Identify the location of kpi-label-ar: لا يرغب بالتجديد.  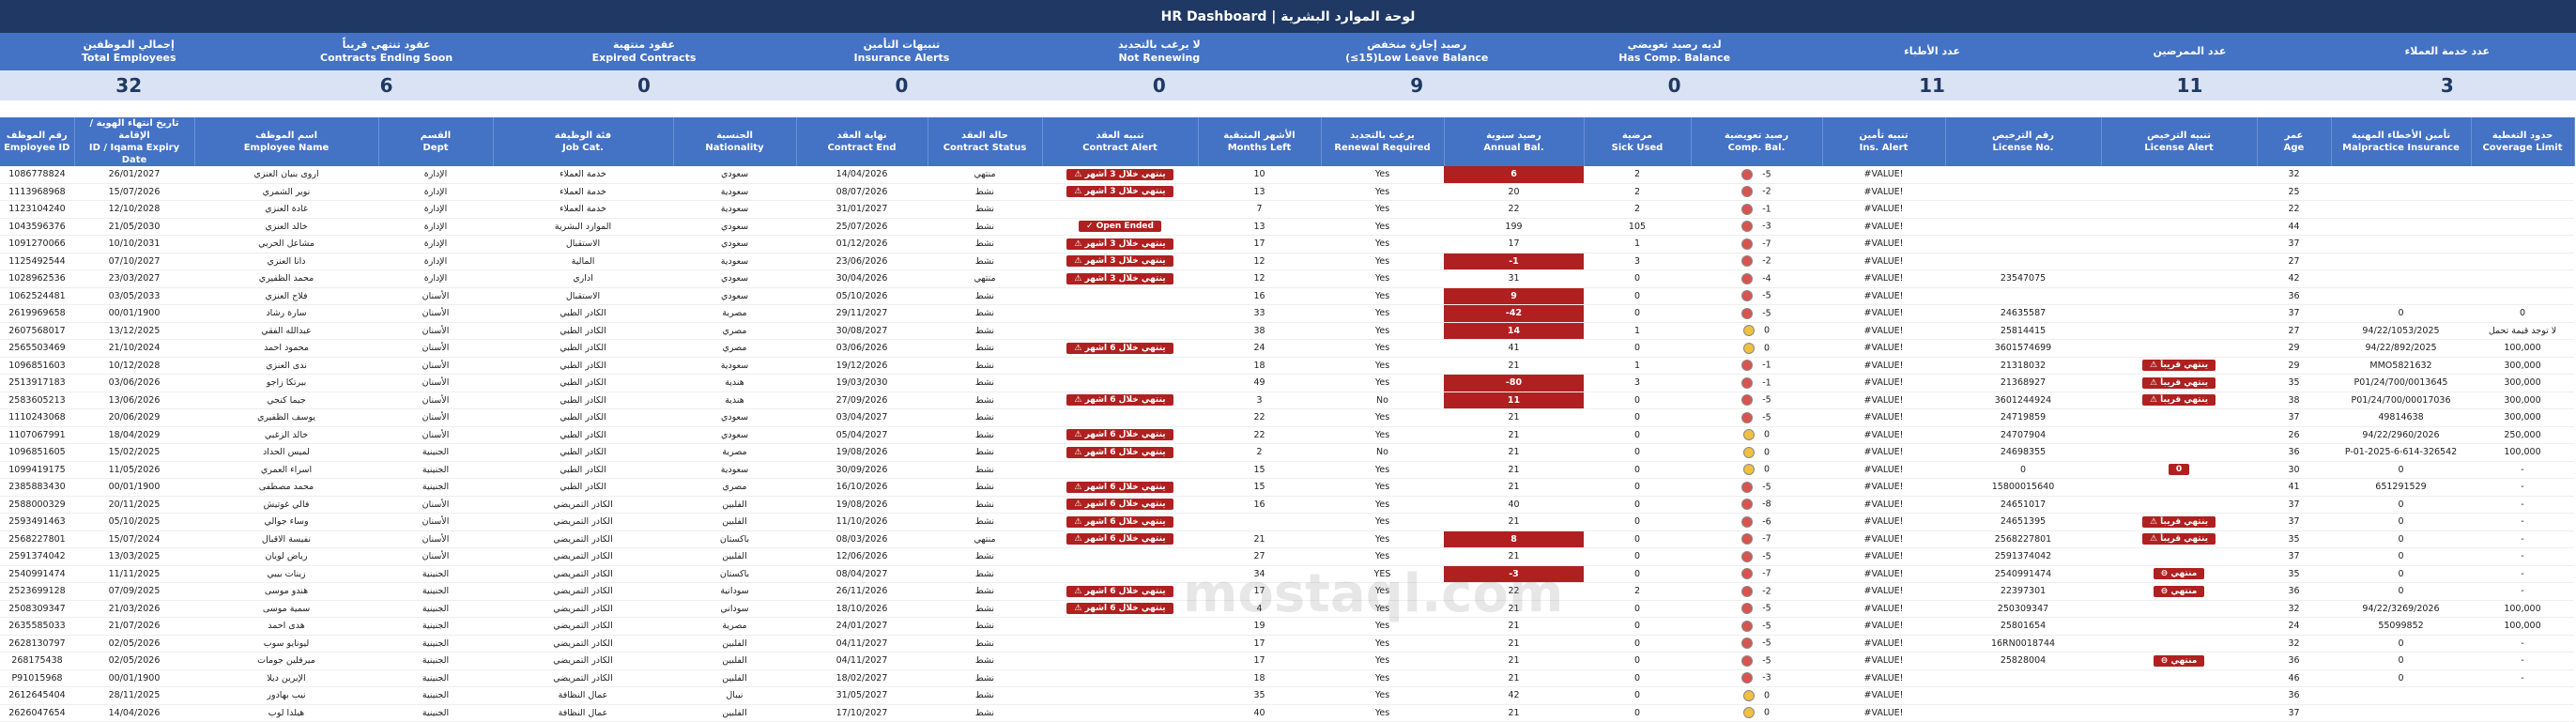
(1160, 44).